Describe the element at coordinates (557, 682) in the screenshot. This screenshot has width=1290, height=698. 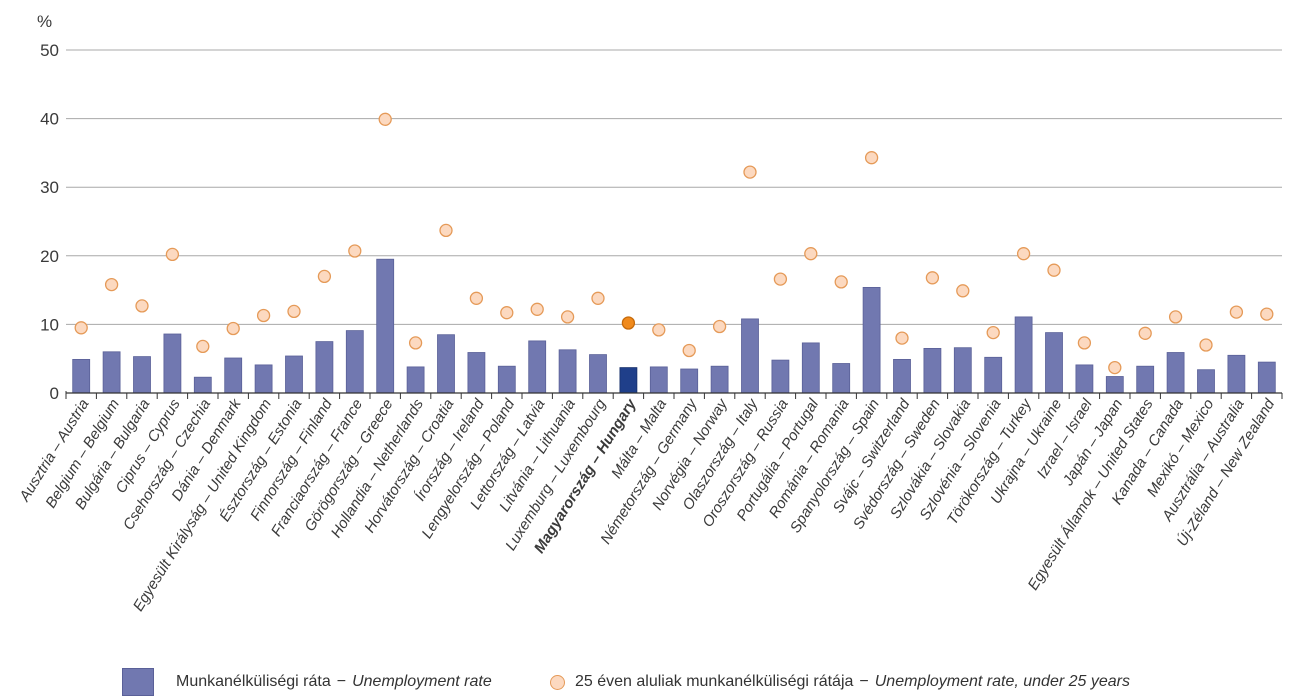
I see `legend-dot-swatch` at that location.